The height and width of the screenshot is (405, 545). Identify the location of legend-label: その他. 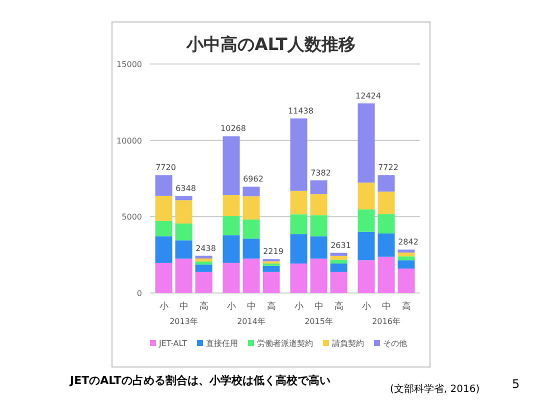
(395, 343).